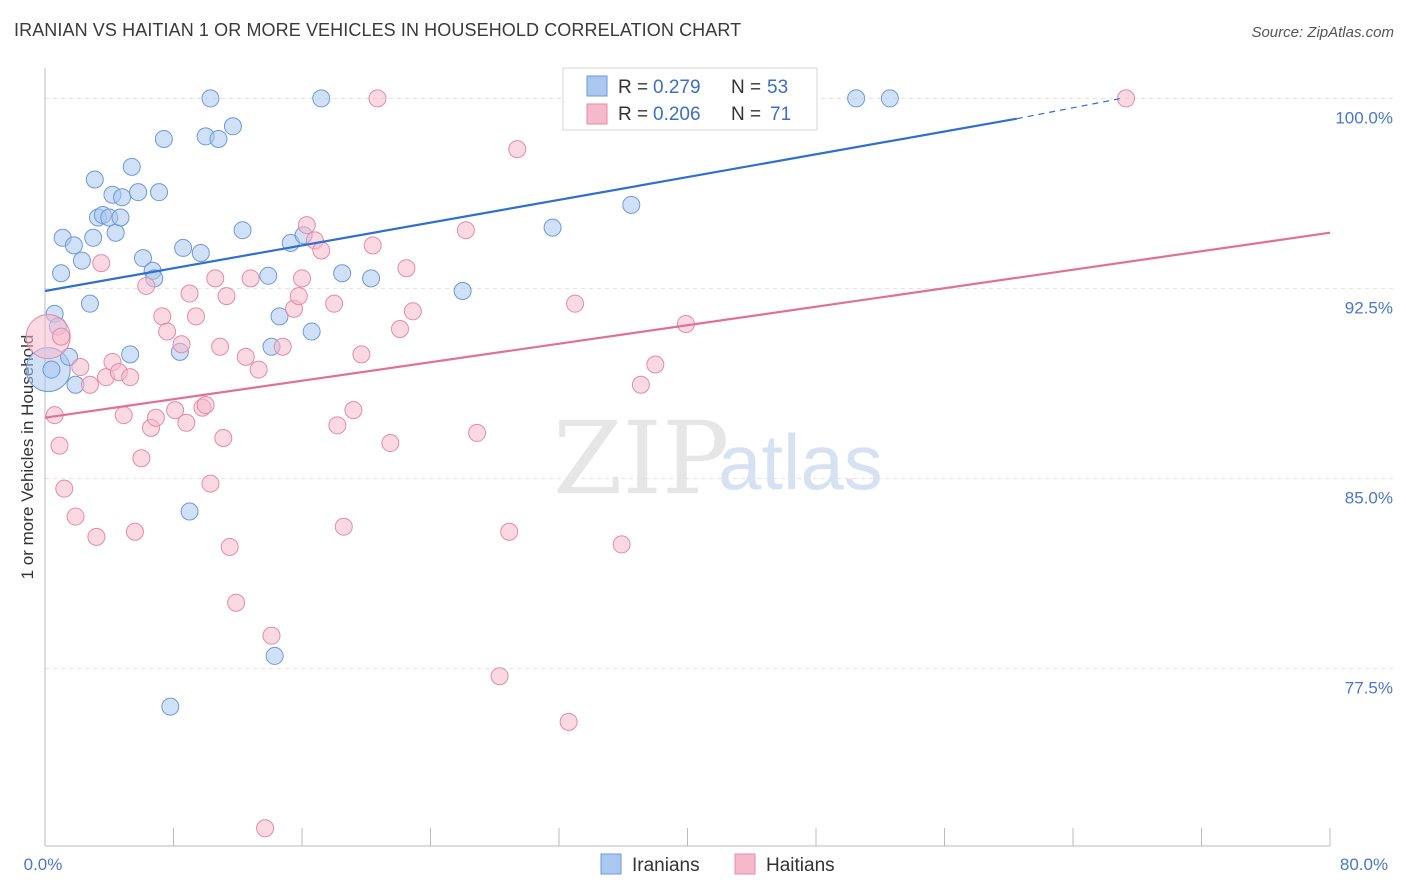 The width and height of the screenshot is (1406, 892). What do you see at coordinates (1369, 307) in the screenshot?
I see `y-tick-label-2: 92.5%` at bounding box center [1369, 307].